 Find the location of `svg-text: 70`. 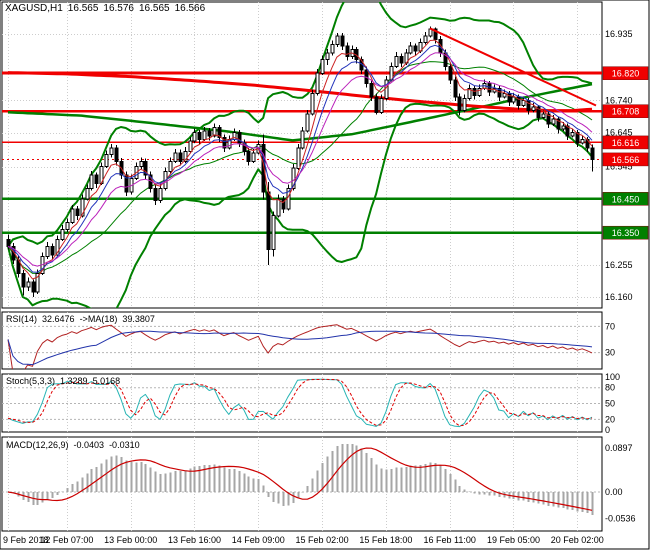

svg-text: 70 is located at coordinates (610, 326).